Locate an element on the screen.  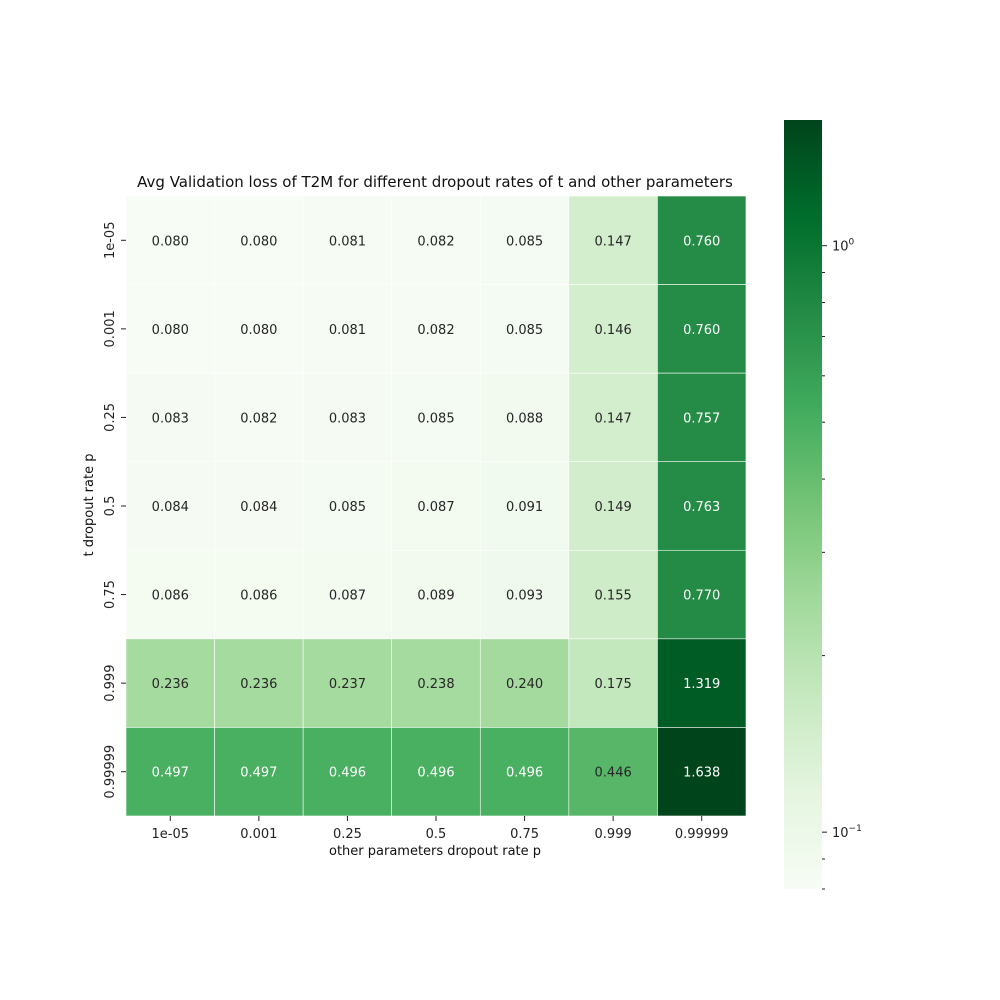
y-axis-ticks: 1e-05 0.001 0.25 0.5 0.75 0.999 0.99999 is located at coordinates (114, 510).